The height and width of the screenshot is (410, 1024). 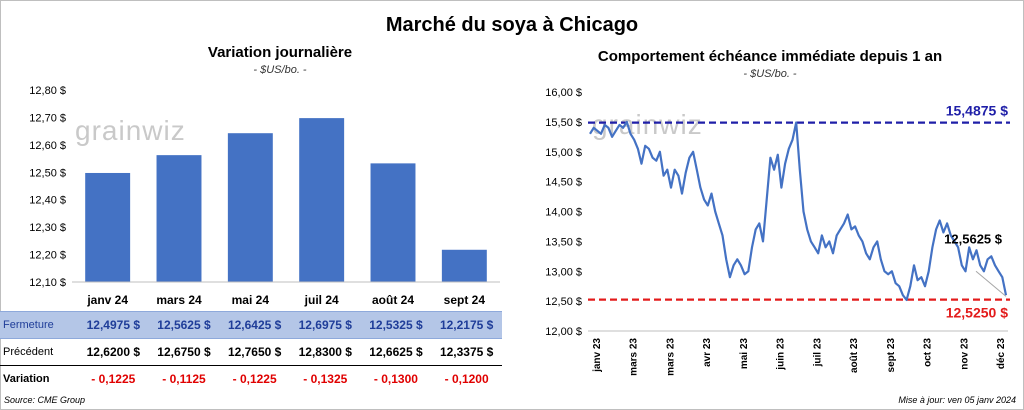 I want to click on y-tick-label: 12,40 $, so click(x=47, y=201).